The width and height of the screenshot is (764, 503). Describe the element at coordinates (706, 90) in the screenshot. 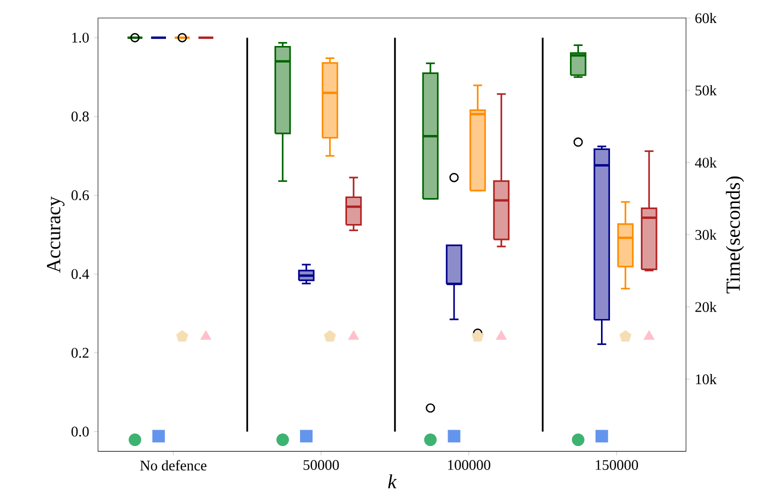

I see `y2-tick-label: 50k` at that location.